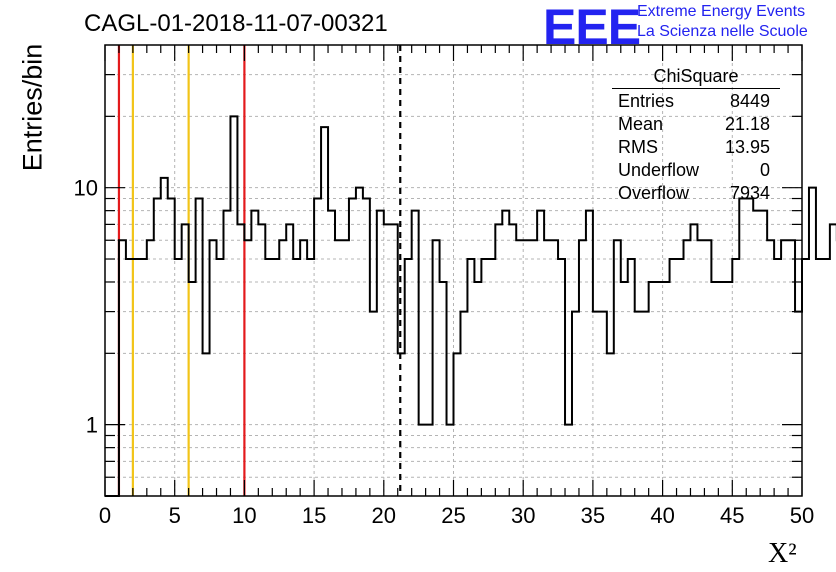 Image resolution: width=836 pixels, height=572 pixels. What do you see at coordinates (86, 307) in the screenshot?
I see `y-tick-labels: 1 10` at bounding box center [86, 307].